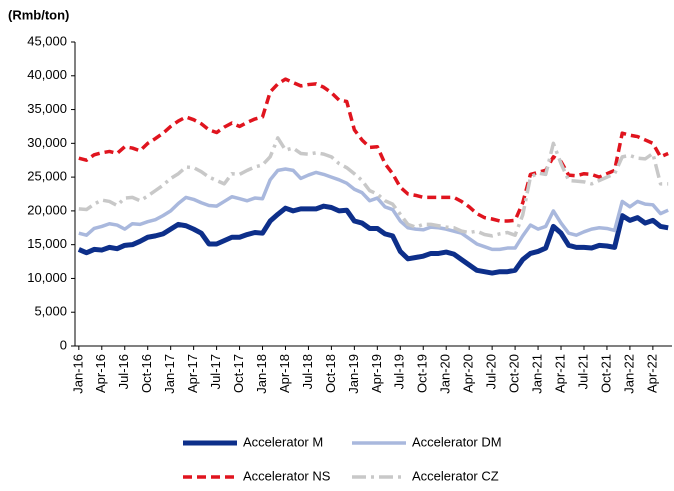  What do you see at coordinates (559, 373) in the screenshot?
I see `x-tick-label: Apr-21` at bounding box center [559, 373].